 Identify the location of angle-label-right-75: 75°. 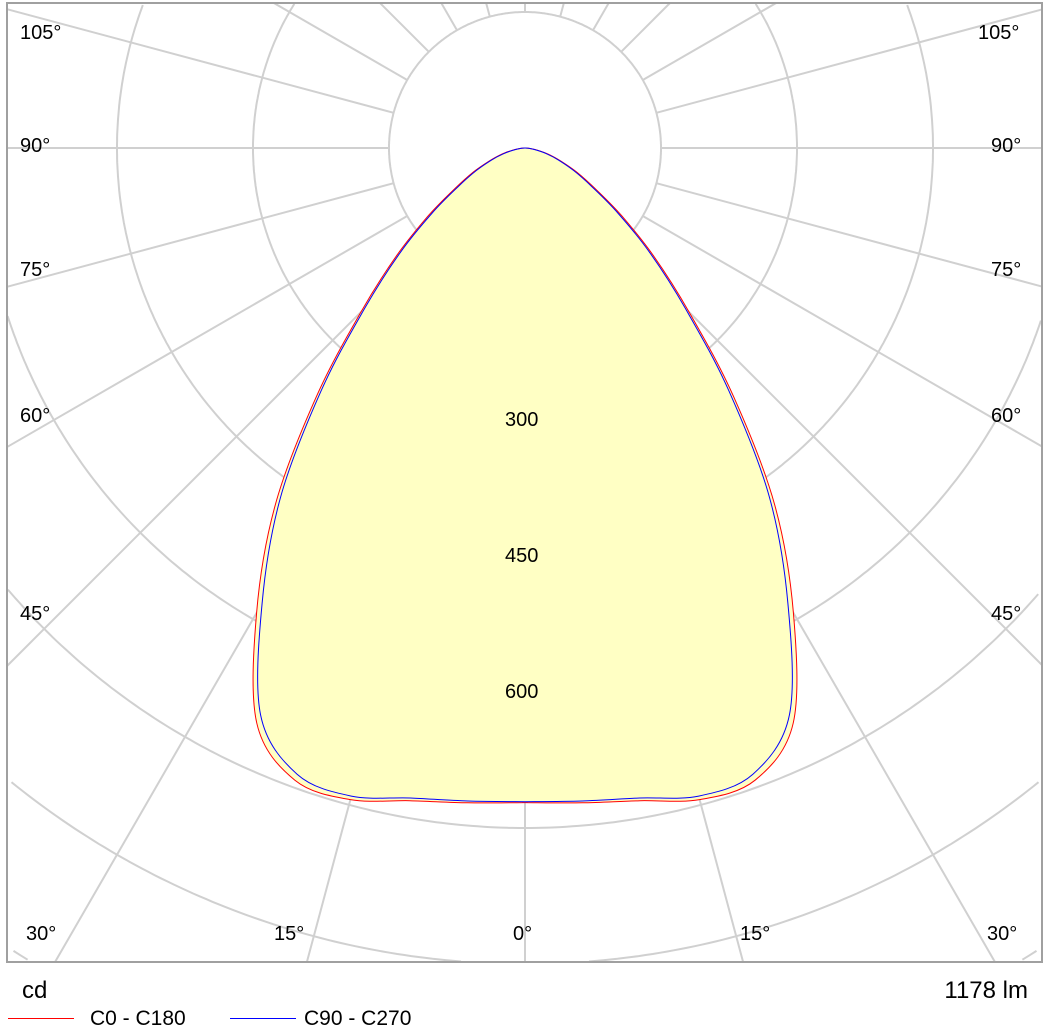
(1006, 270).